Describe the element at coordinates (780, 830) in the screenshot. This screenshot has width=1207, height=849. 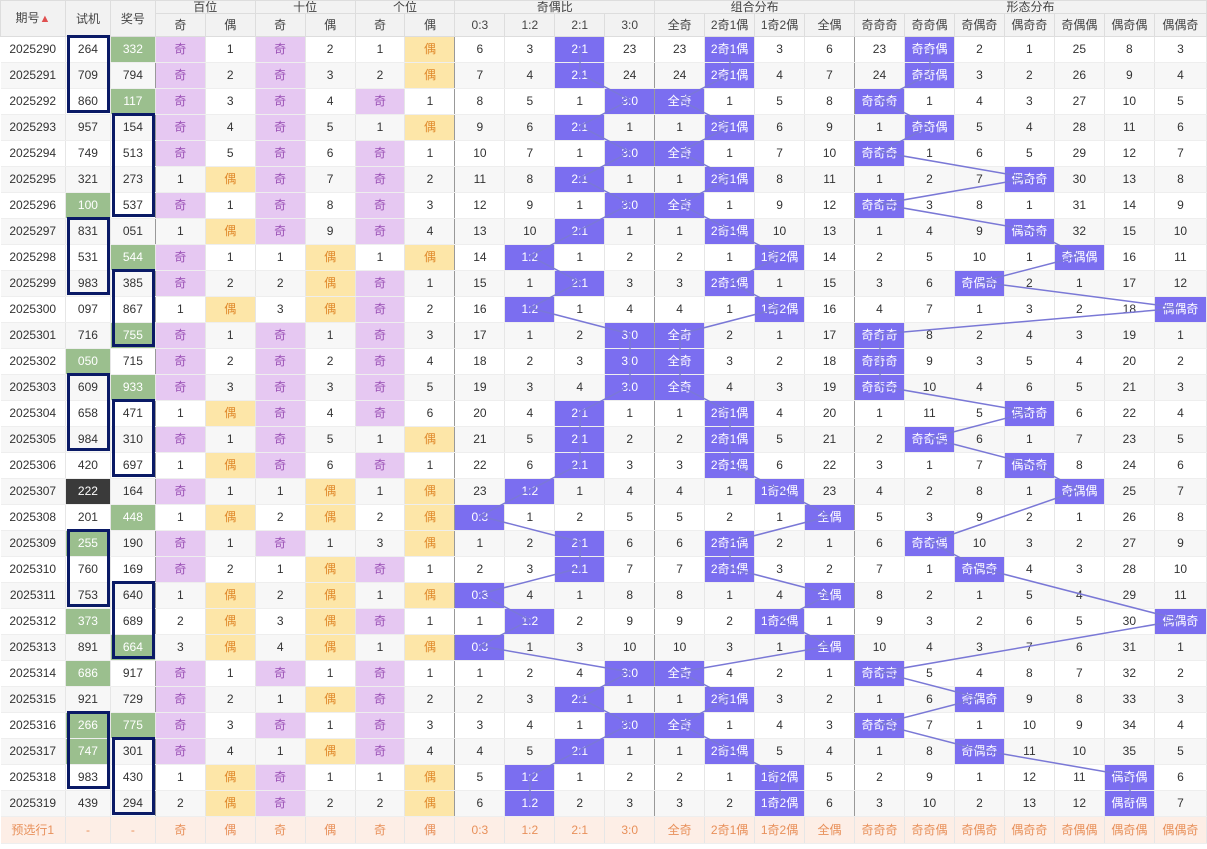
I see `preview-cell: 1奇2偶` at that location.